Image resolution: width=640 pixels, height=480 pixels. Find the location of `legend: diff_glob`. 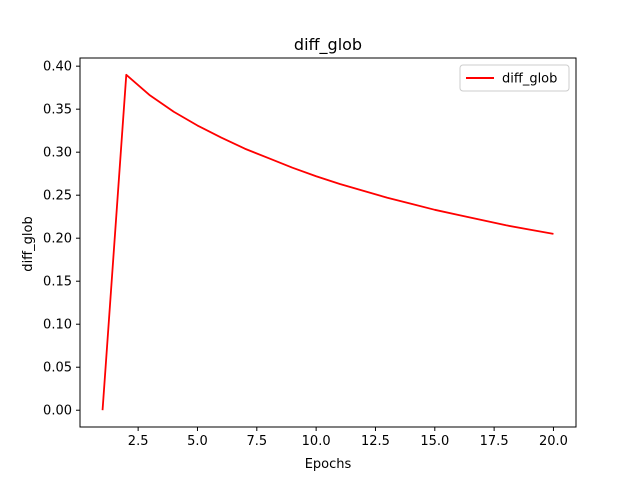

legend: diff_glob is located at coordinates (514, 78).